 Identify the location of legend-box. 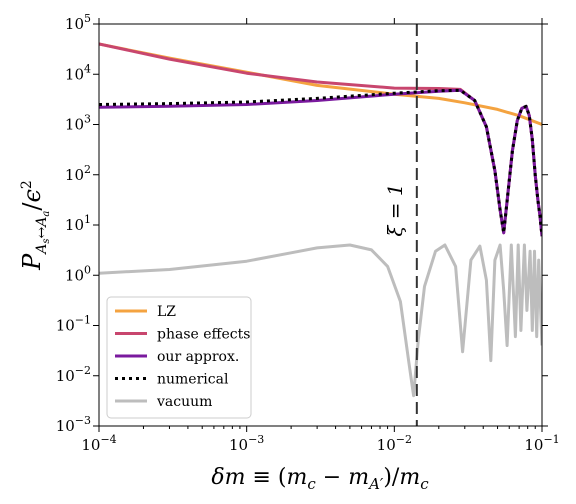
(179, 357).